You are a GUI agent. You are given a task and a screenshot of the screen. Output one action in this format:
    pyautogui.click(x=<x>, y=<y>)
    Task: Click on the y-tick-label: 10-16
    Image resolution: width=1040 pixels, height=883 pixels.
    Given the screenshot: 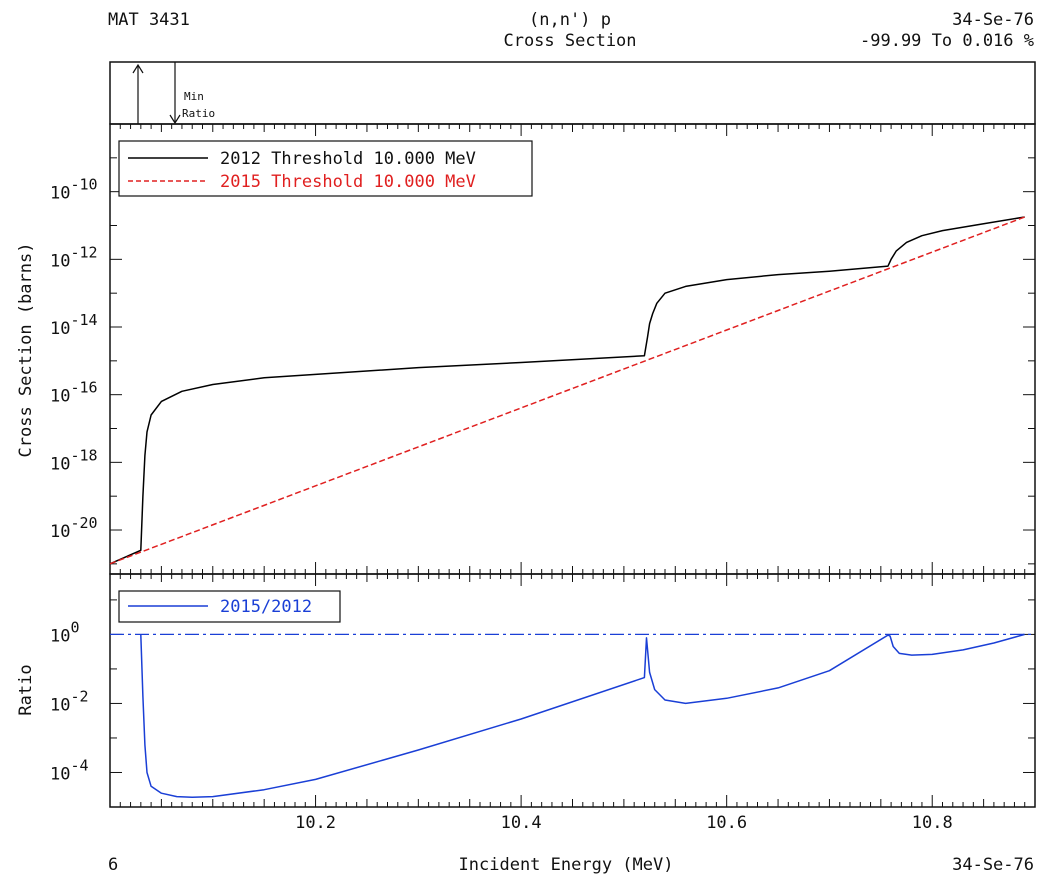 What is the action you would take?
    pyautogui.click(x=74, y=393)
    